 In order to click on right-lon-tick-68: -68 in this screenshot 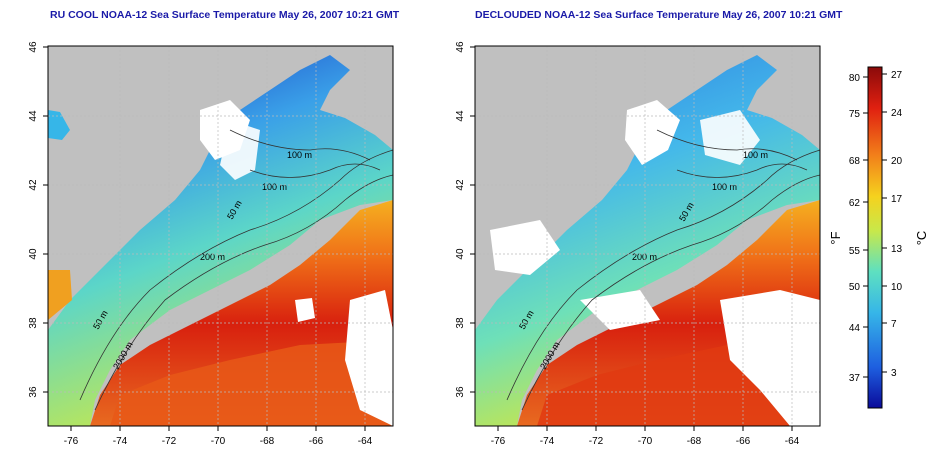, I will do `click(694, 441)`.